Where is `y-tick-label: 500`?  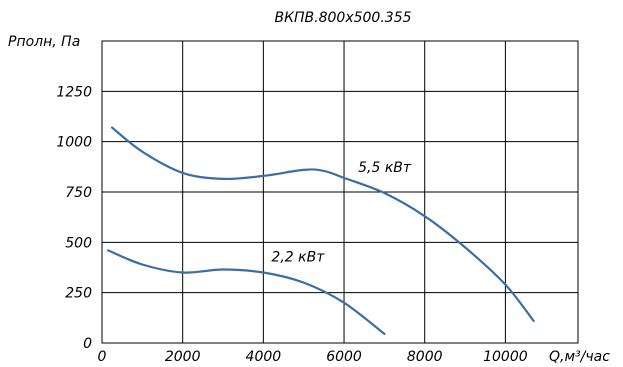
y-tick-label: 500 is located at coordinates (78, 243).